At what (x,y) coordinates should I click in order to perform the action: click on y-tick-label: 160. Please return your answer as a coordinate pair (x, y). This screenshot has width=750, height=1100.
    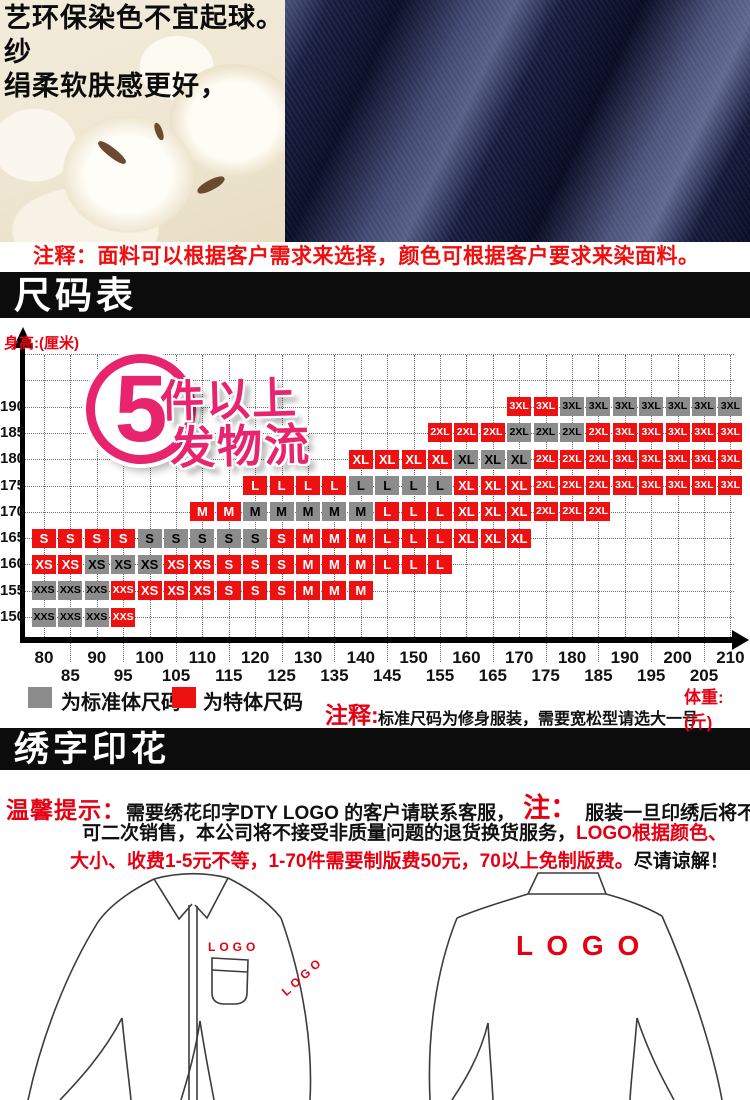
    Looking at the image, I should click on (13, 564).